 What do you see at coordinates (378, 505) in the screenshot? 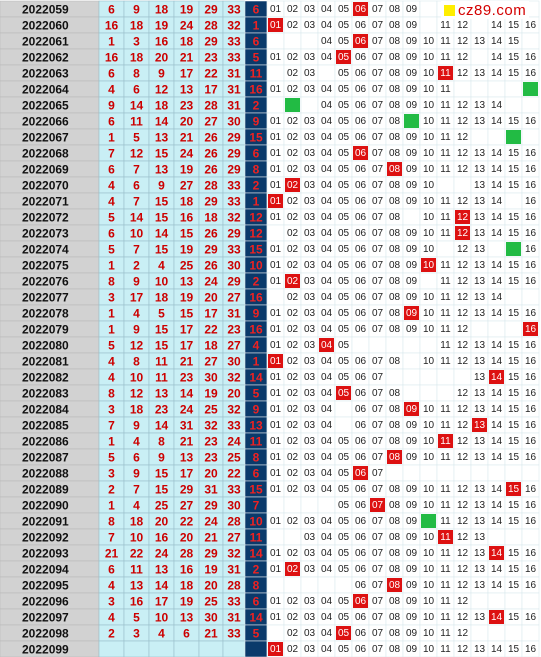
I see `map-hit-number: 07` at bounding box center [378, 505].